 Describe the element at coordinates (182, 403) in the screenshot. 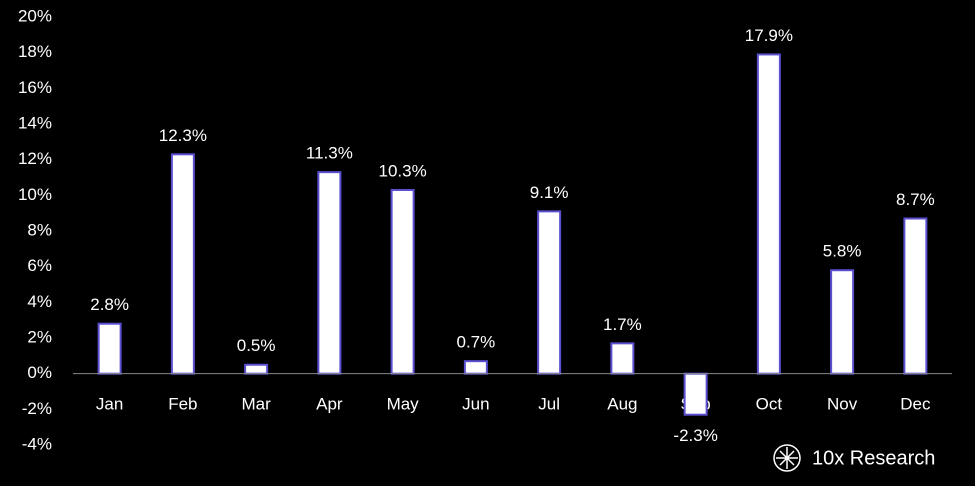

I see `x-tick-label: Feb` at that location.